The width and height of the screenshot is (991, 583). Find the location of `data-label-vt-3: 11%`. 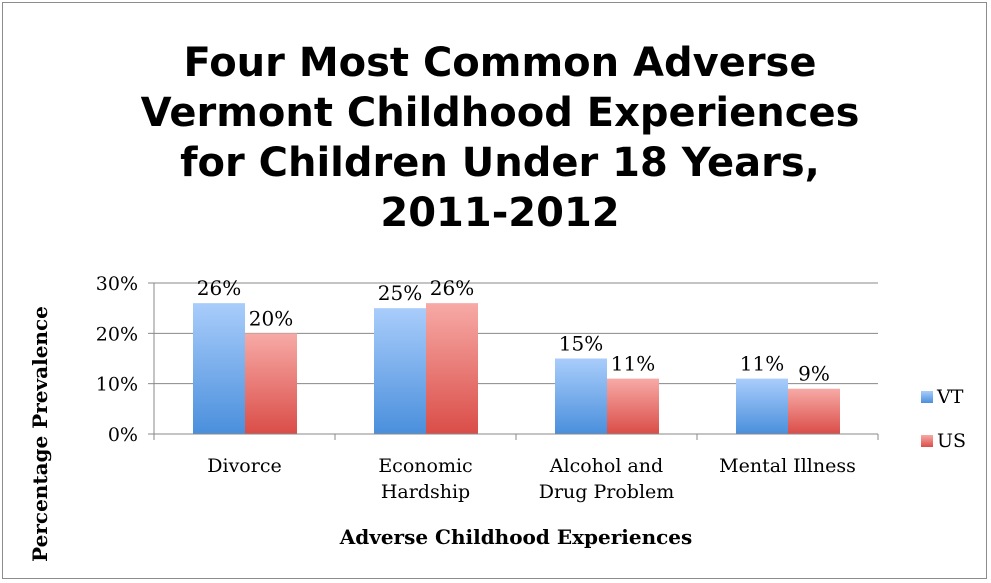

data-label-vt-3: 11% is located at coordinates (762, 364).